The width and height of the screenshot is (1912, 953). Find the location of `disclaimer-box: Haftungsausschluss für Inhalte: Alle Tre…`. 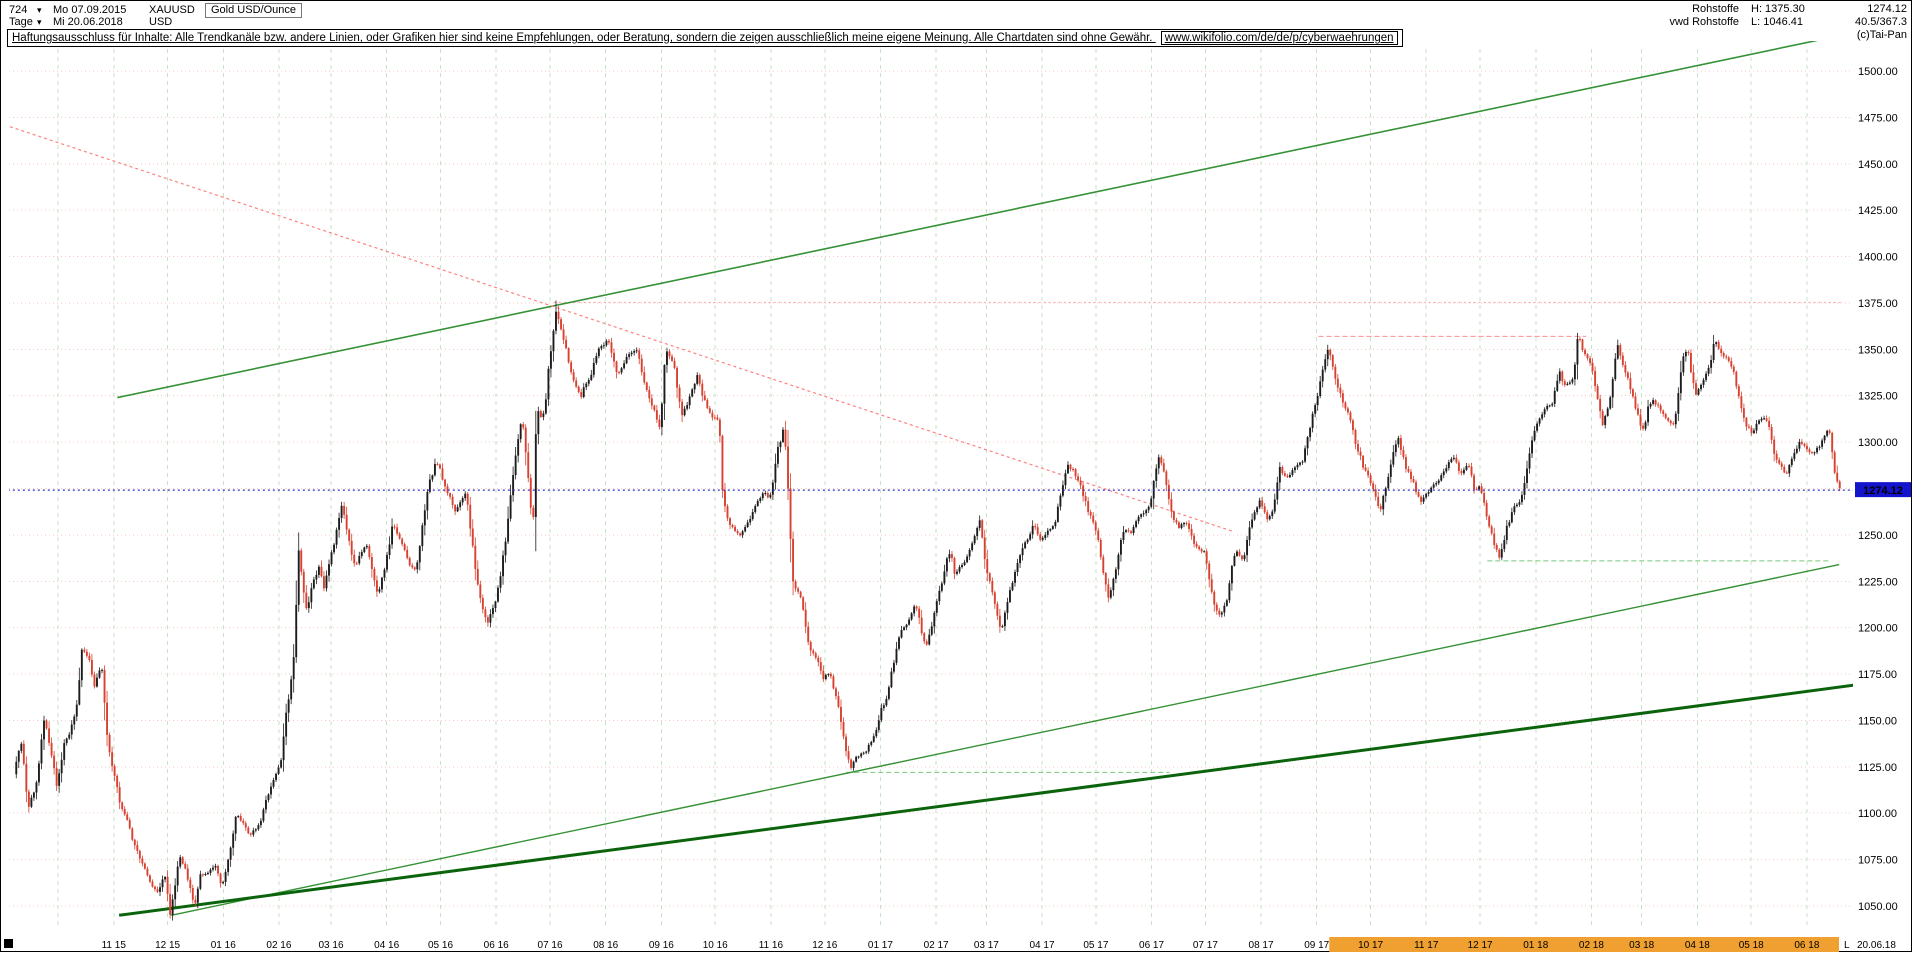

disclaimer-box: Haftungsausschluss für Inhalte: Alle Tre… is located at coordinates (705, 38).